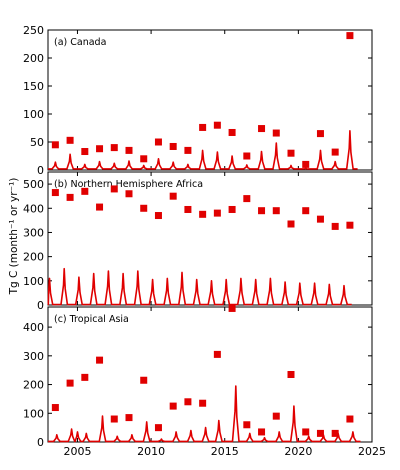 The height and width of the screenshot is (470, 400). Describe the element at coordinates (77, 451) in the screenshot. I see `x-tick-label: 2005` at that location.